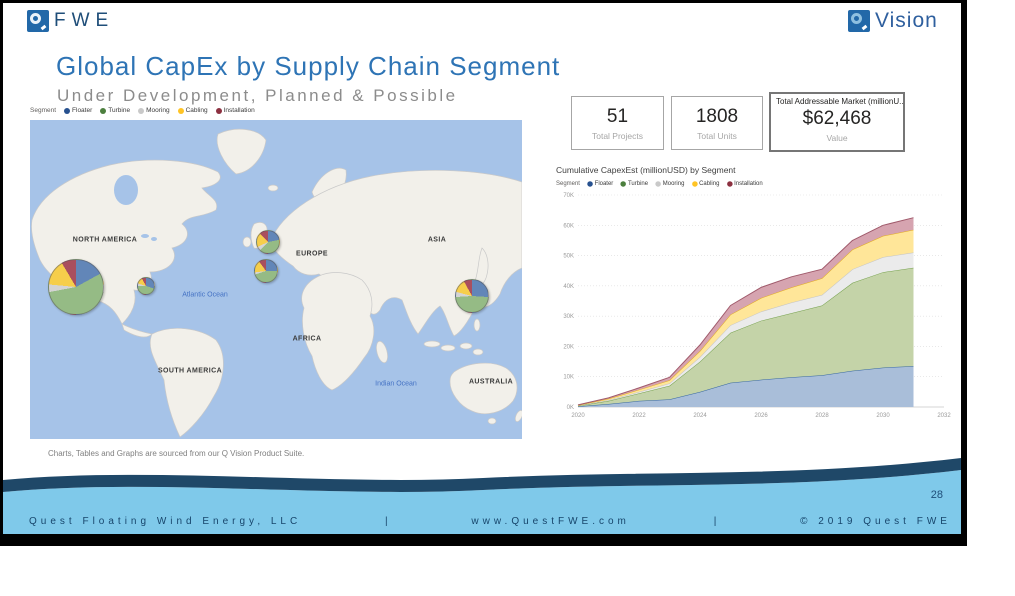 This screenshot has height=596, width=1015. What do you see at coordinates (717, 116) in the screenshot?
I see `kpi-value: 1808` at bounding box center [717, 116].